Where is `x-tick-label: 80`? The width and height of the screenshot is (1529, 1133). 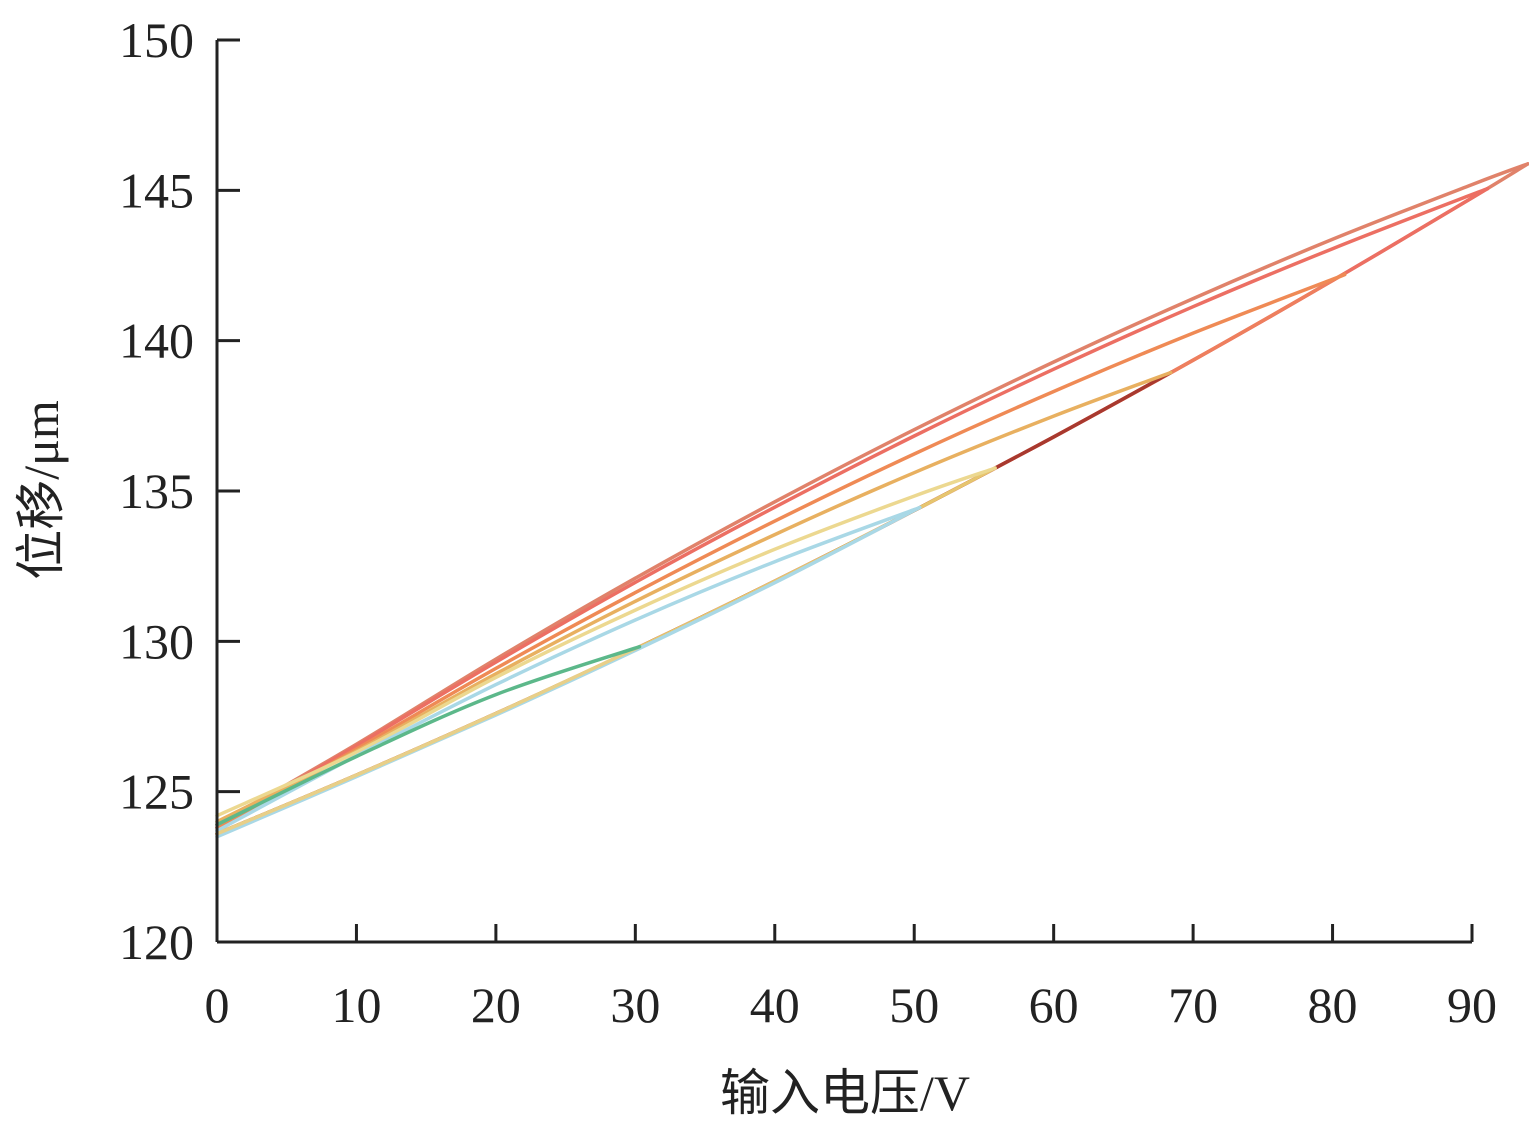 x-tick-label: 80 is located at coordinates (1333, 1005).